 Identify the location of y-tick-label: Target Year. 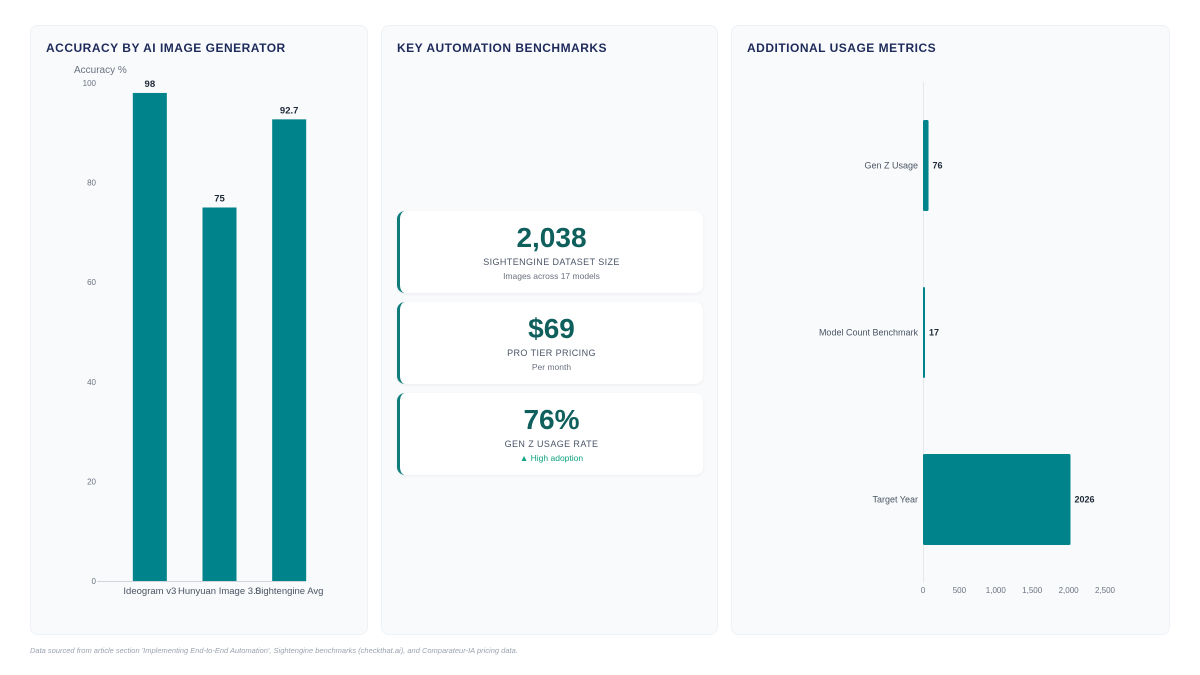
(895, 500).